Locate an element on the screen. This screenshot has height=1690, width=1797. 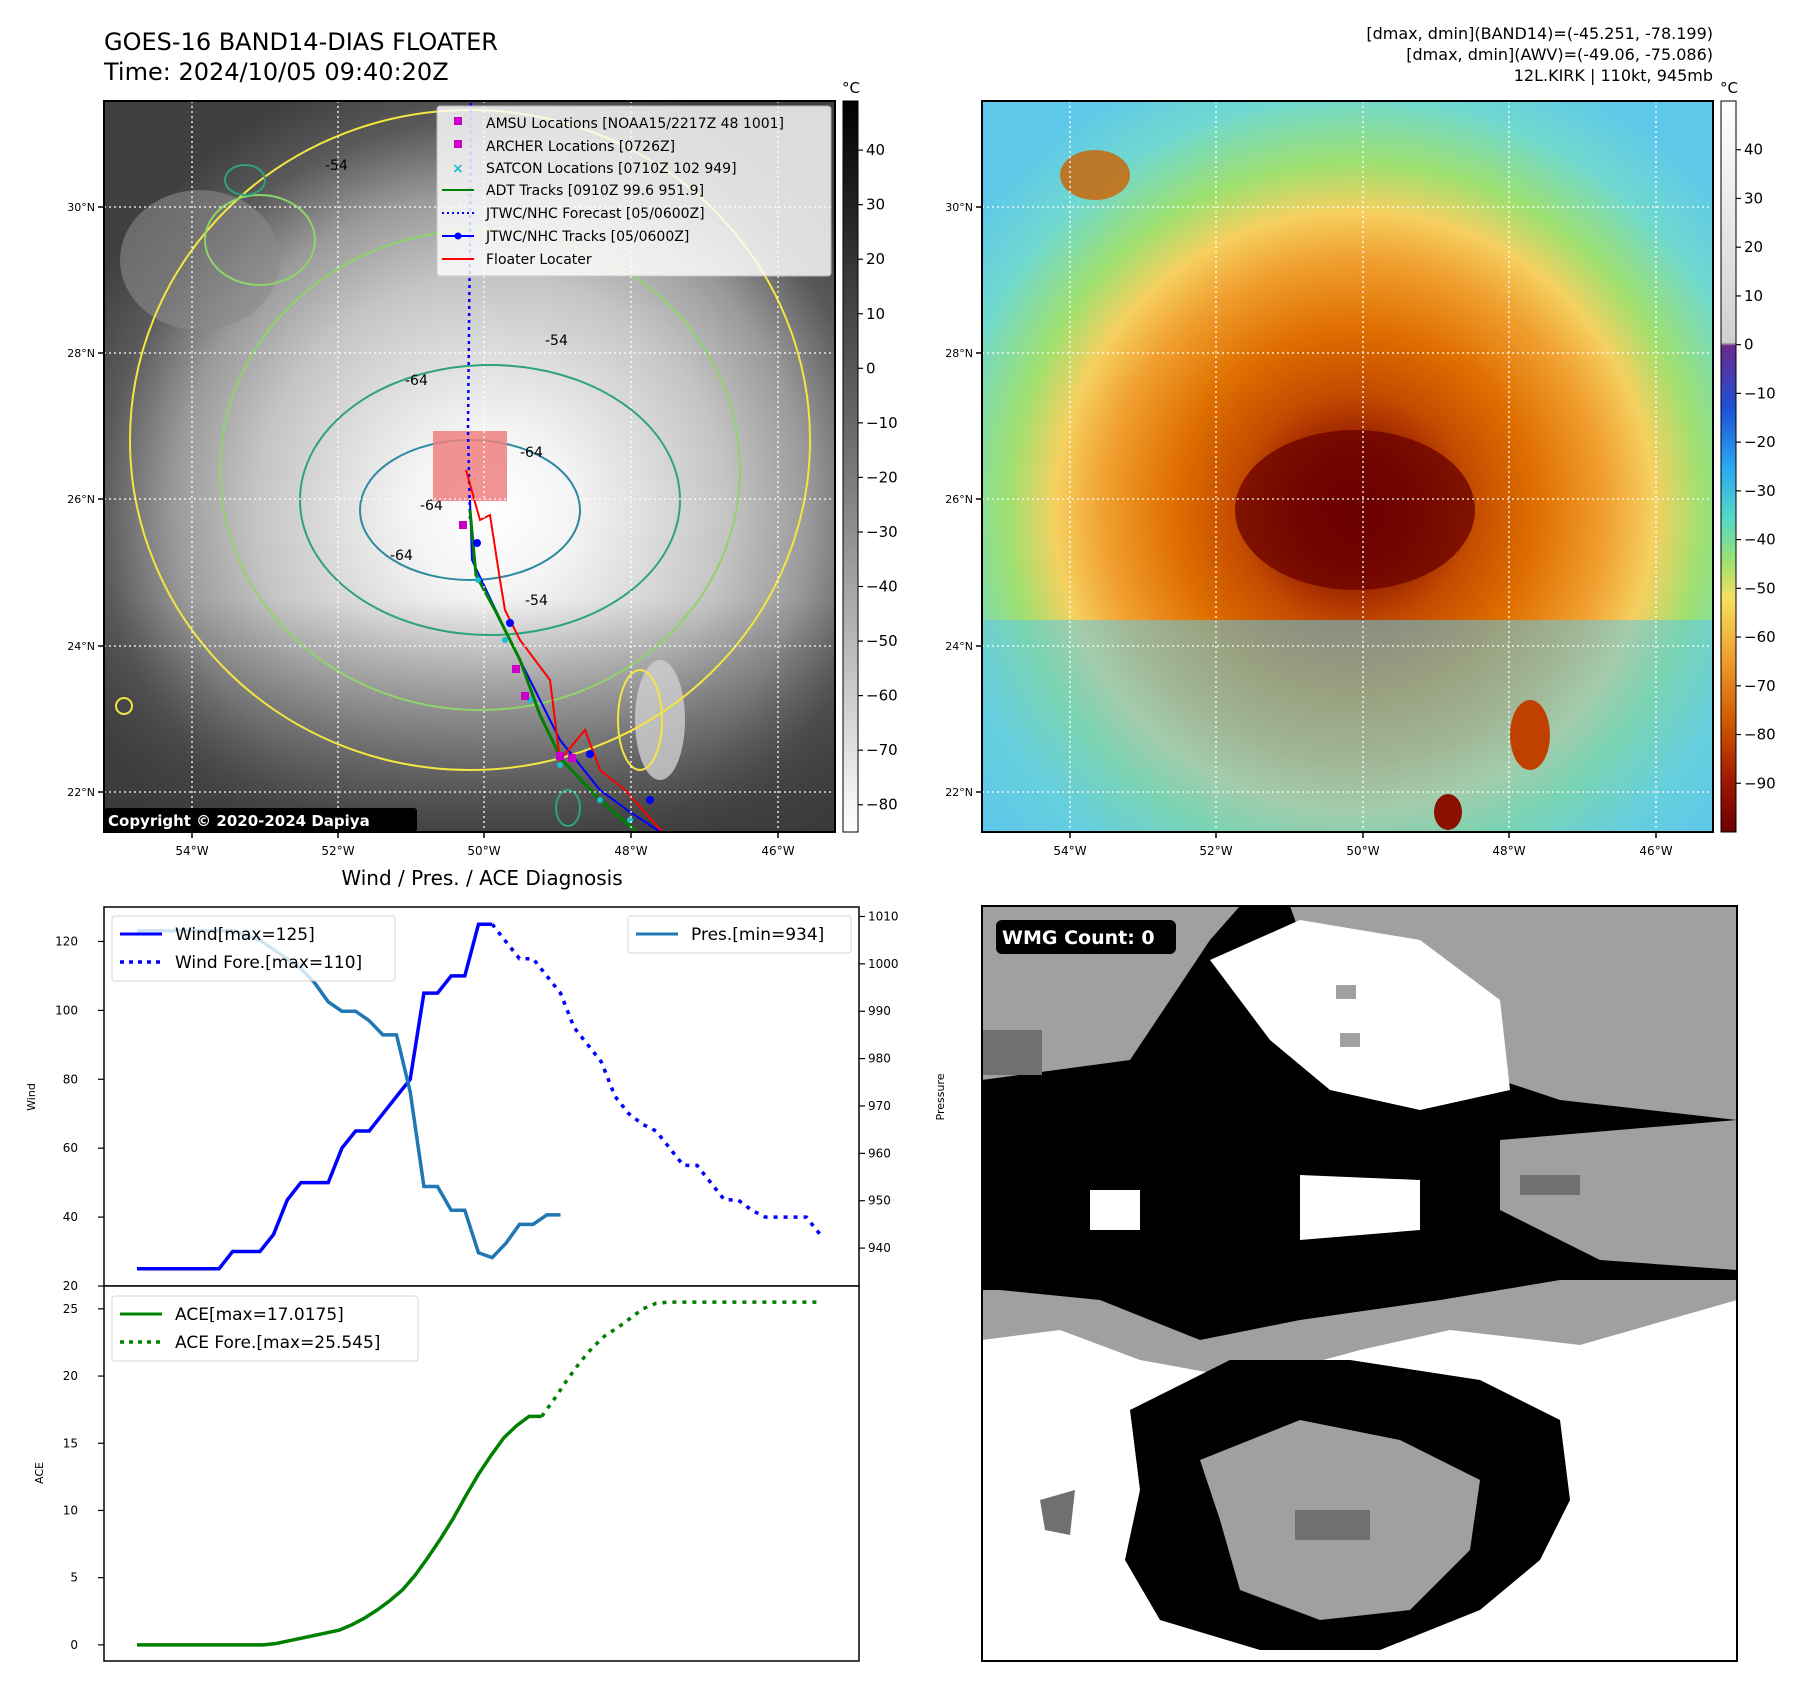
wmg-dark-cell-east is located at coordinates (1550, 1185).